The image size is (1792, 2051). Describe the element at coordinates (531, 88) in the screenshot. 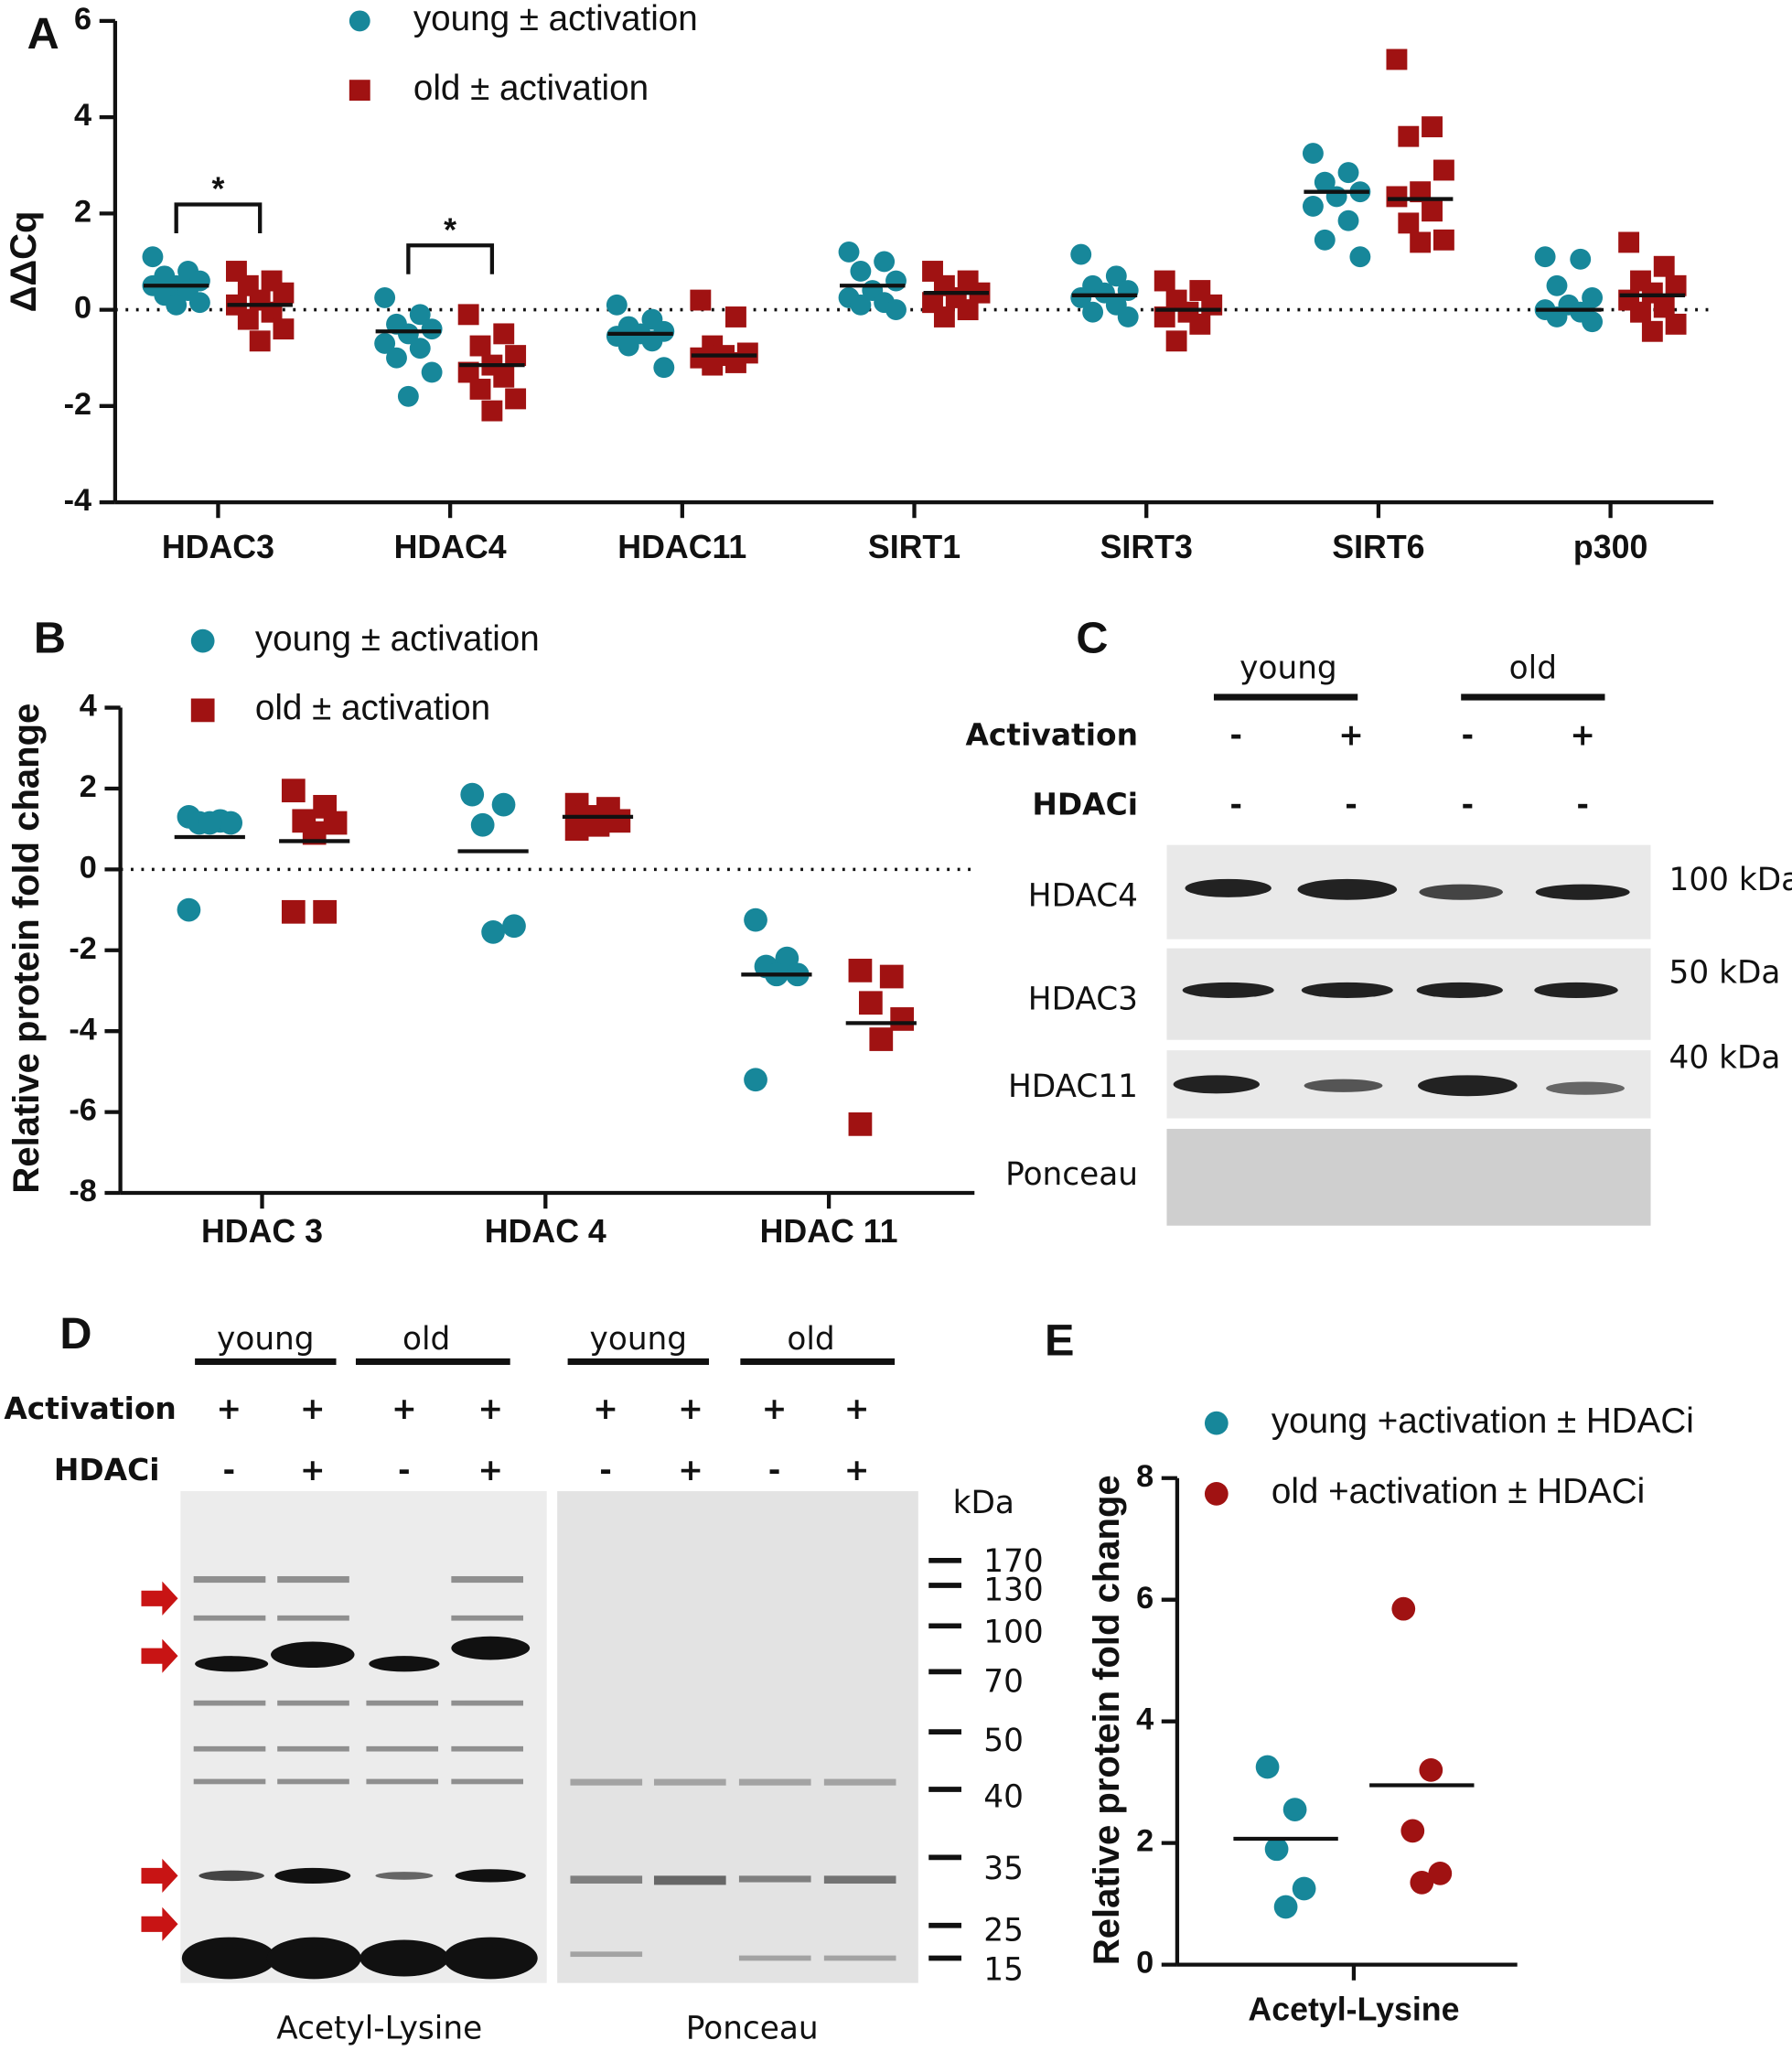

I see `legend-label: old ± activation` at that location.